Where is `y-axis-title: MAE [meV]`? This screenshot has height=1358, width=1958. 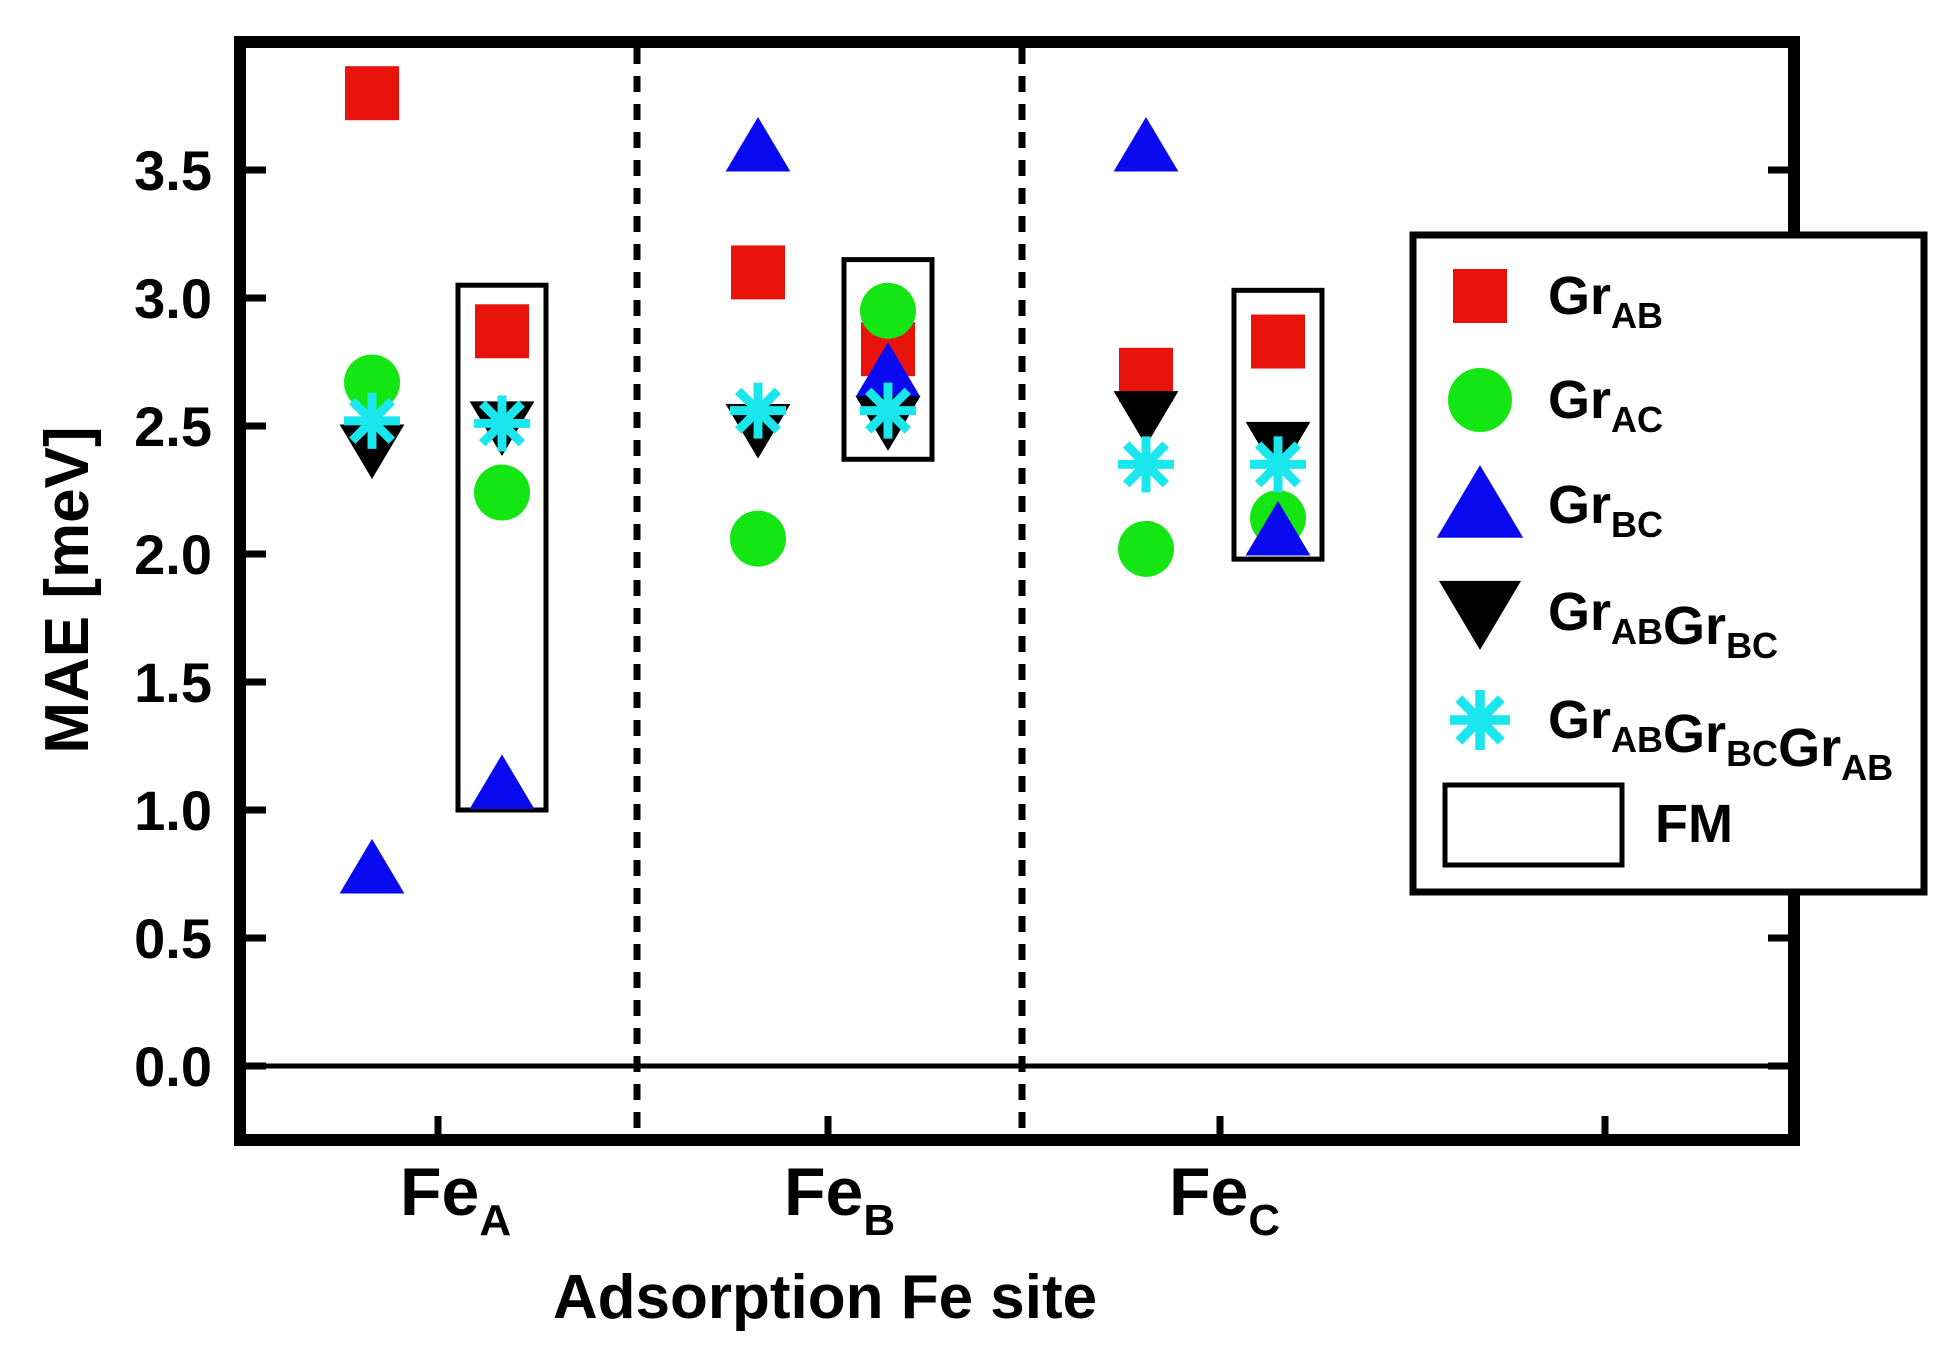
y-axis-title: MAE [meV] is located at coordinates (67, 589).